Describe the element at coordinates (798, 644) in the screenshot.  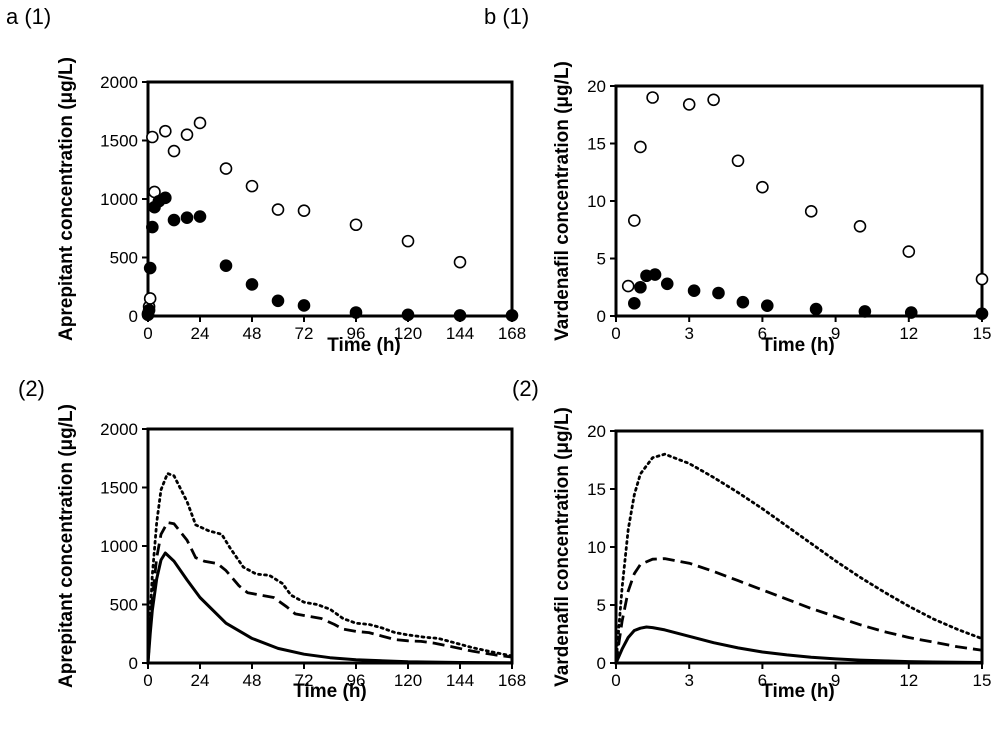
I see `series-line-solid` at that location.